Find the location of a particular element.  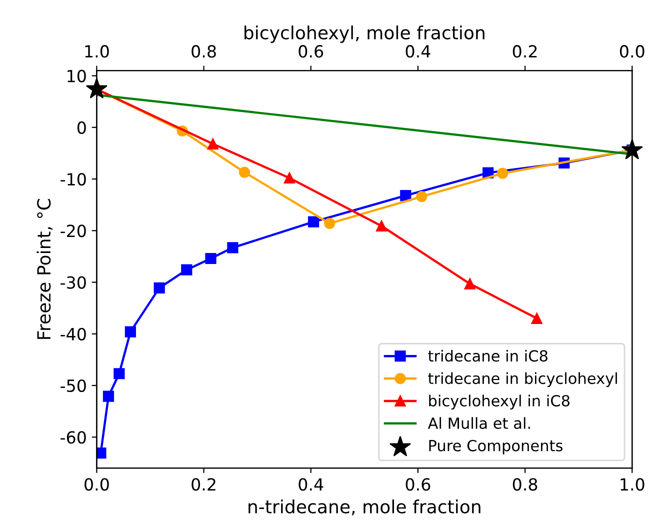

legend-label: Pure Components is located at coordinates (495, 447).